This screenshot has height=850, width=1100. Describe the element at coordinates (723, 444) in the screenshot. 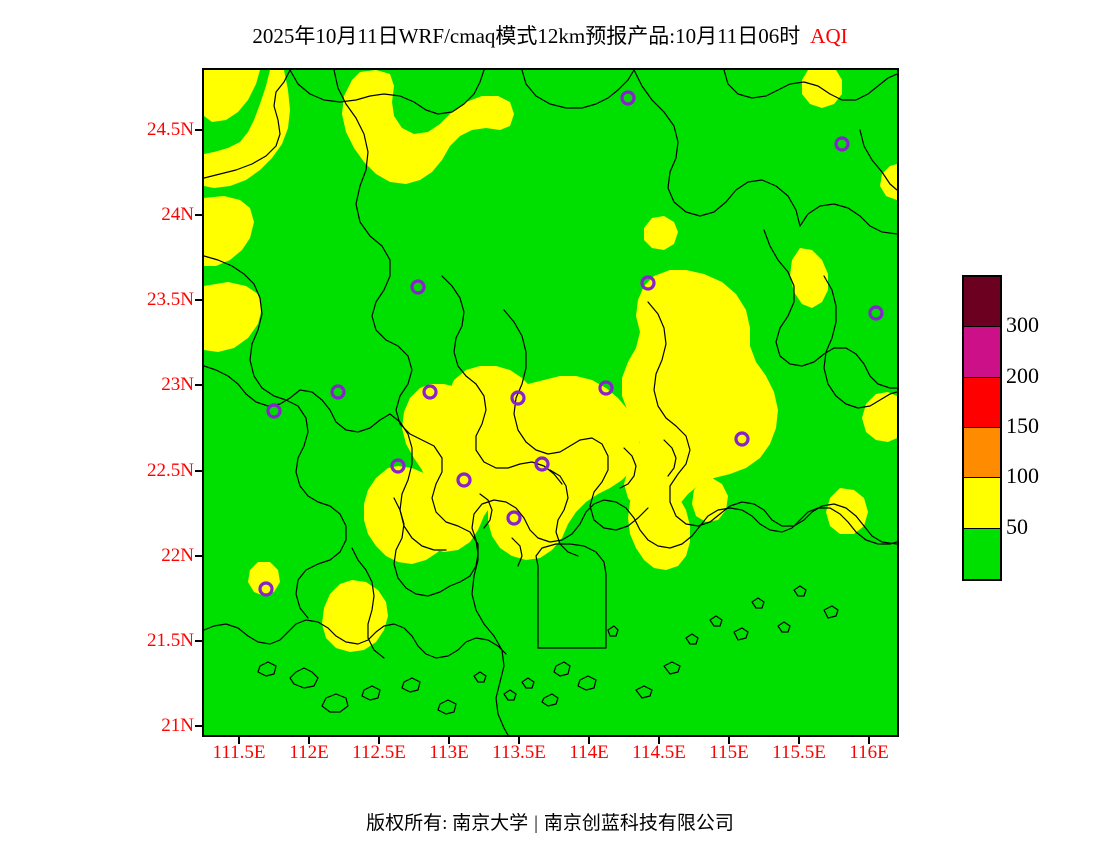

I see `aqi-patch-coastal-e` at that location.